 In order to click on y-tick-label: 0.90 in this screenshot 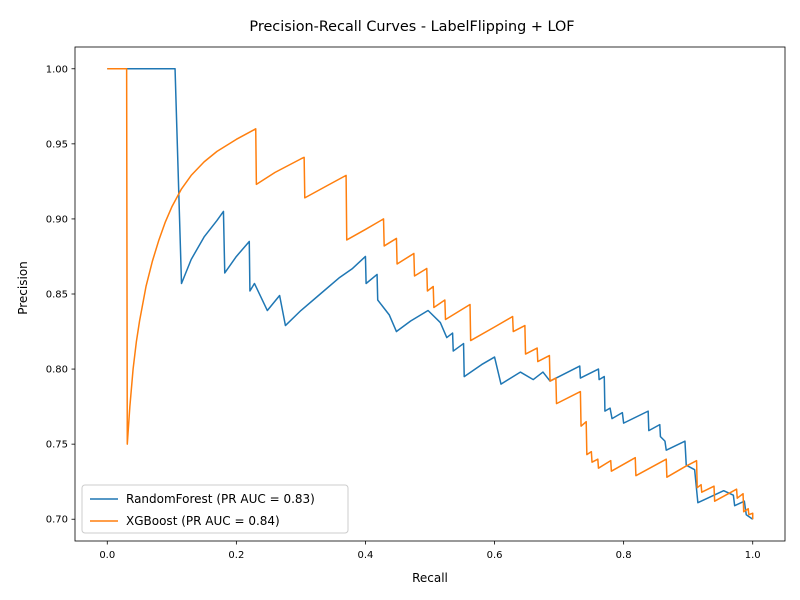, I will do `click(57, 219)`.